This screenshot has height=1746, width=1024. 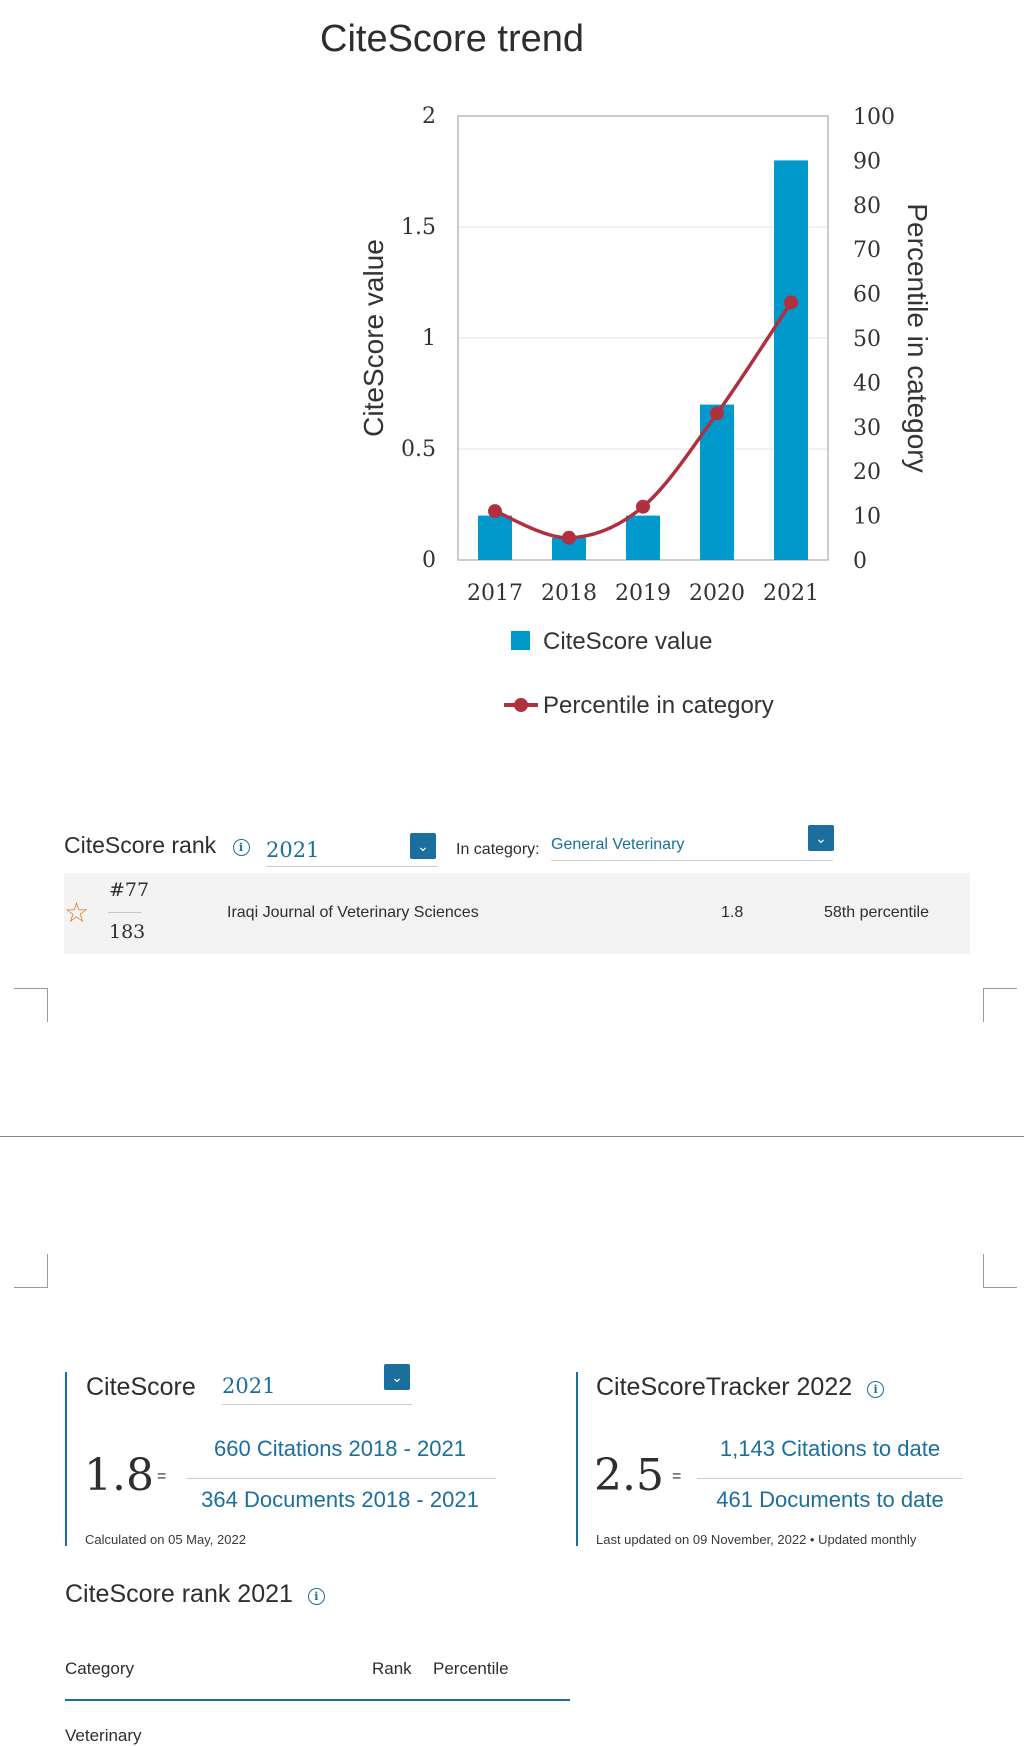 I want to click on y2-tick-label: 80, so click(x=867, y=206).